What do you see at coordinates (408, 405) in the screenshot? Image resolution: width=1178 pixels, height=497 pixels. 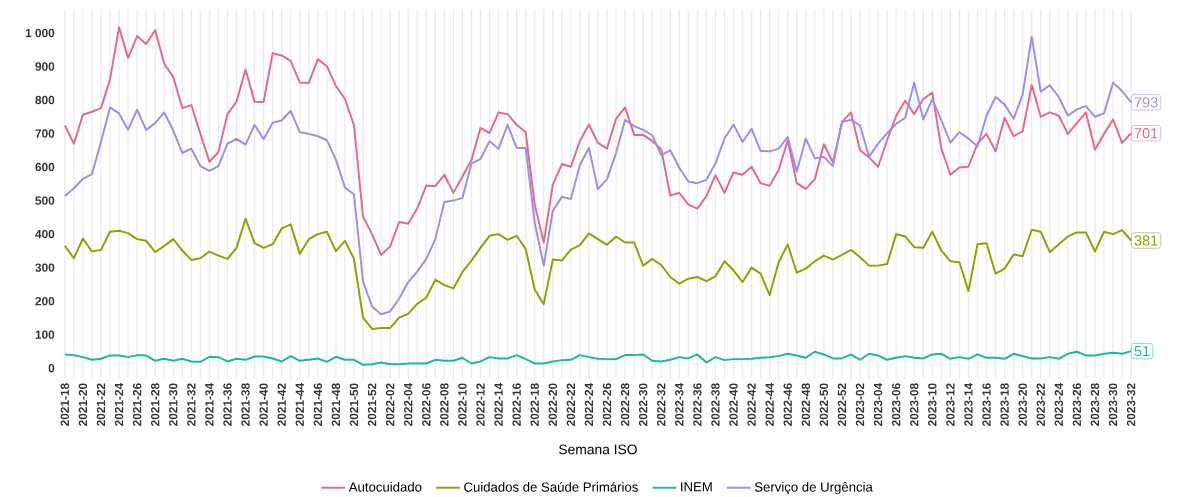 I see `x-tick-label: 2022-04` at bounding box center [408, 405].